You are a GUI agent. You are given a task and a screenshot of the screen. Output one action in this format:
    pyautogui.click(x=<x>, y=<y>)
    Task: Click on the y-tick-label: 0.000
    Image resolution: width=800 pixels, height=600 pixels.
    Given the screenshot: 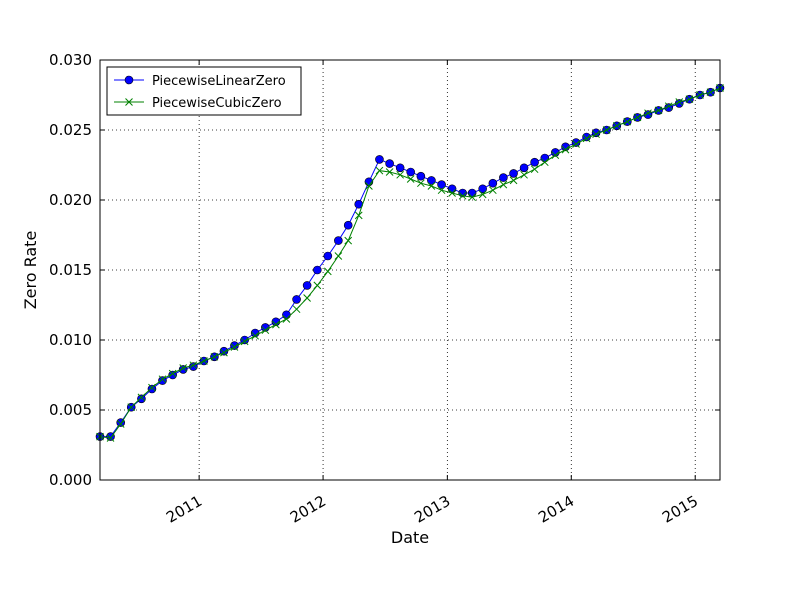 What is the action you would take?
    pyautogui.click(x=70, y=480)
    